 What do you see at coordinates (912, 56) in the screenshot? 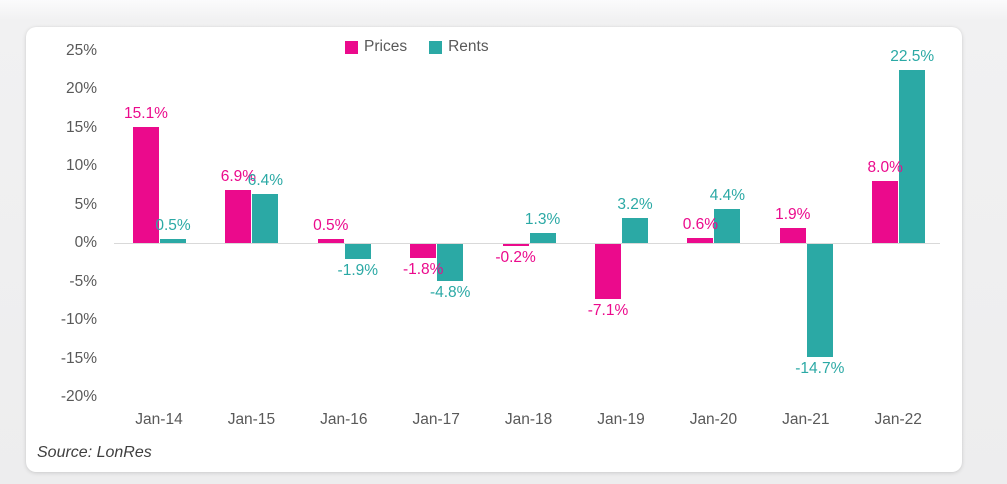
I see `rents-data-label-jan-22: 22.5%` at bounding box center [912, 56].